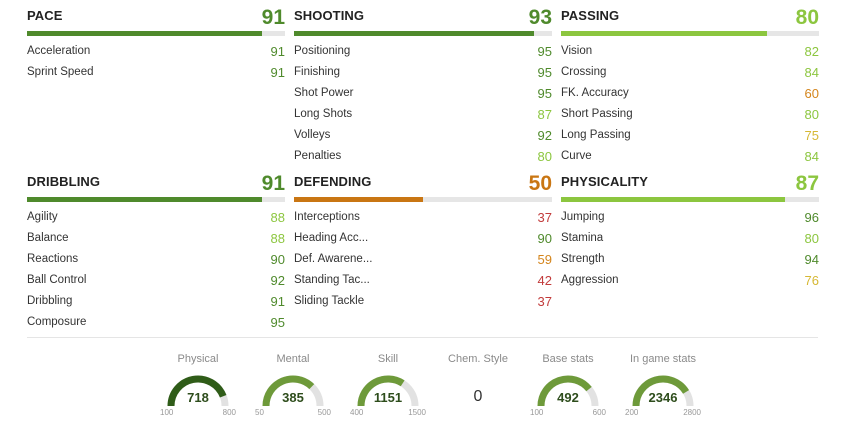  What do you see at coordinates (605, 181) in the screenshot?
I see `category-name: PHYSICALITY` at bounding box center [605, 181].